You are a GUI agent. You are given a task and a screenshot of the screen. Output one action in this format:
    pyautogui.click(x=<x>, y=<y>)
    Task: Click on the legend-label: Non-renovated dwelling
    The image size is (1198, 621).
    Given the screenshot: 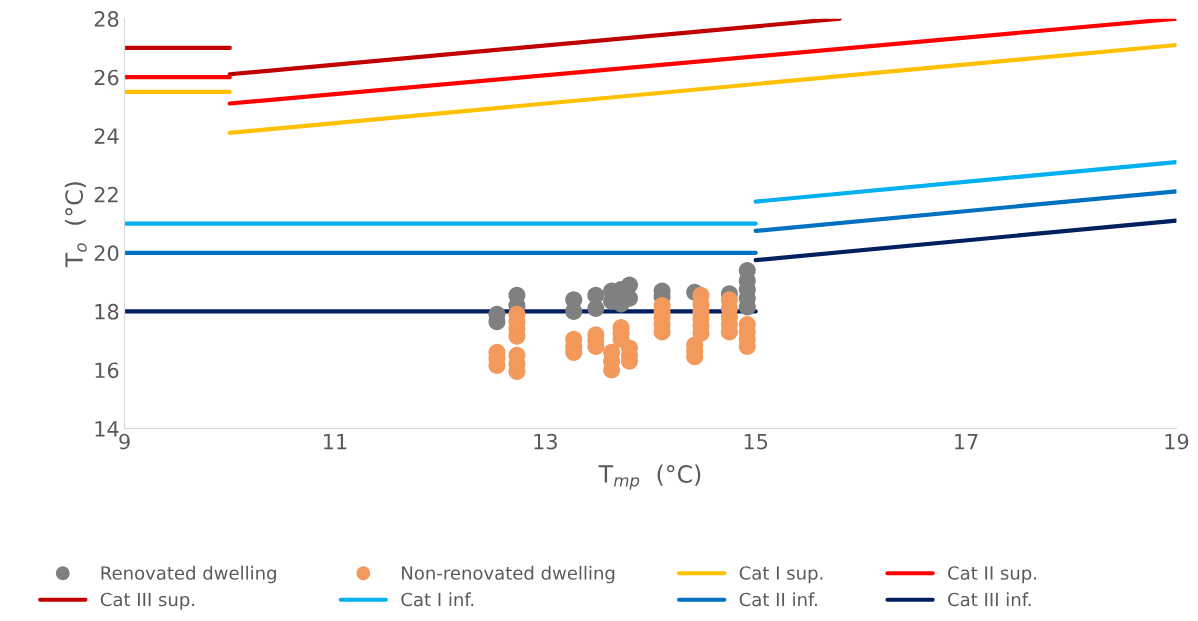 What is the action you would take?
    pyautogui.click(x=508, y=574)
    